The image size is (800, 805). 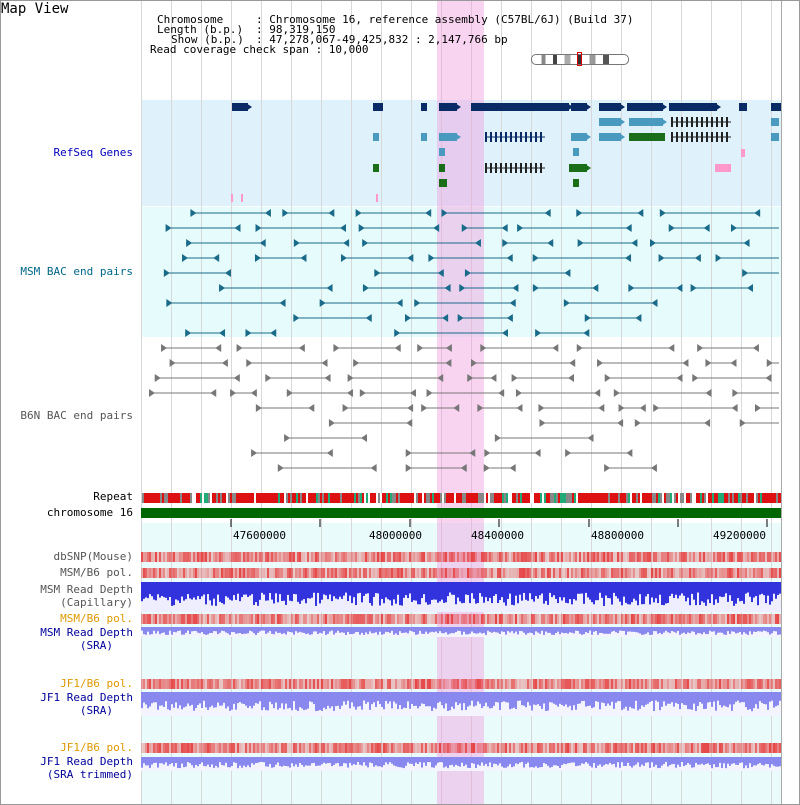 What do you see at coordinates (496, 137) in the screenshot?
I see `refseq-exon` at bounding box center [496, 137].